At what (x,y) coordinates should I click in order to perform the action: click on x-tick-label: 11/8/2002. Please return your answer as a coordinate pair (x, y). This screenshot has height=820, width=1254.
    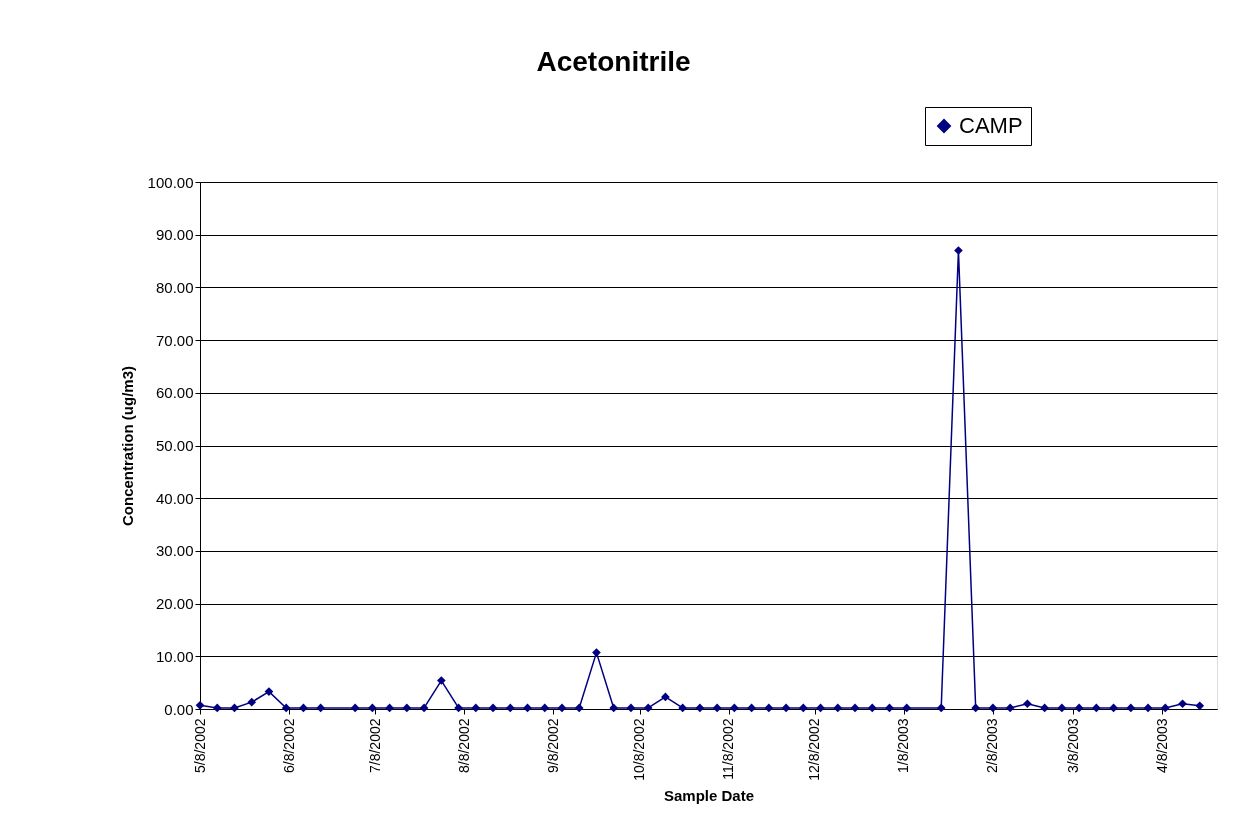
    Looking at the image, I should click on (728, 749).